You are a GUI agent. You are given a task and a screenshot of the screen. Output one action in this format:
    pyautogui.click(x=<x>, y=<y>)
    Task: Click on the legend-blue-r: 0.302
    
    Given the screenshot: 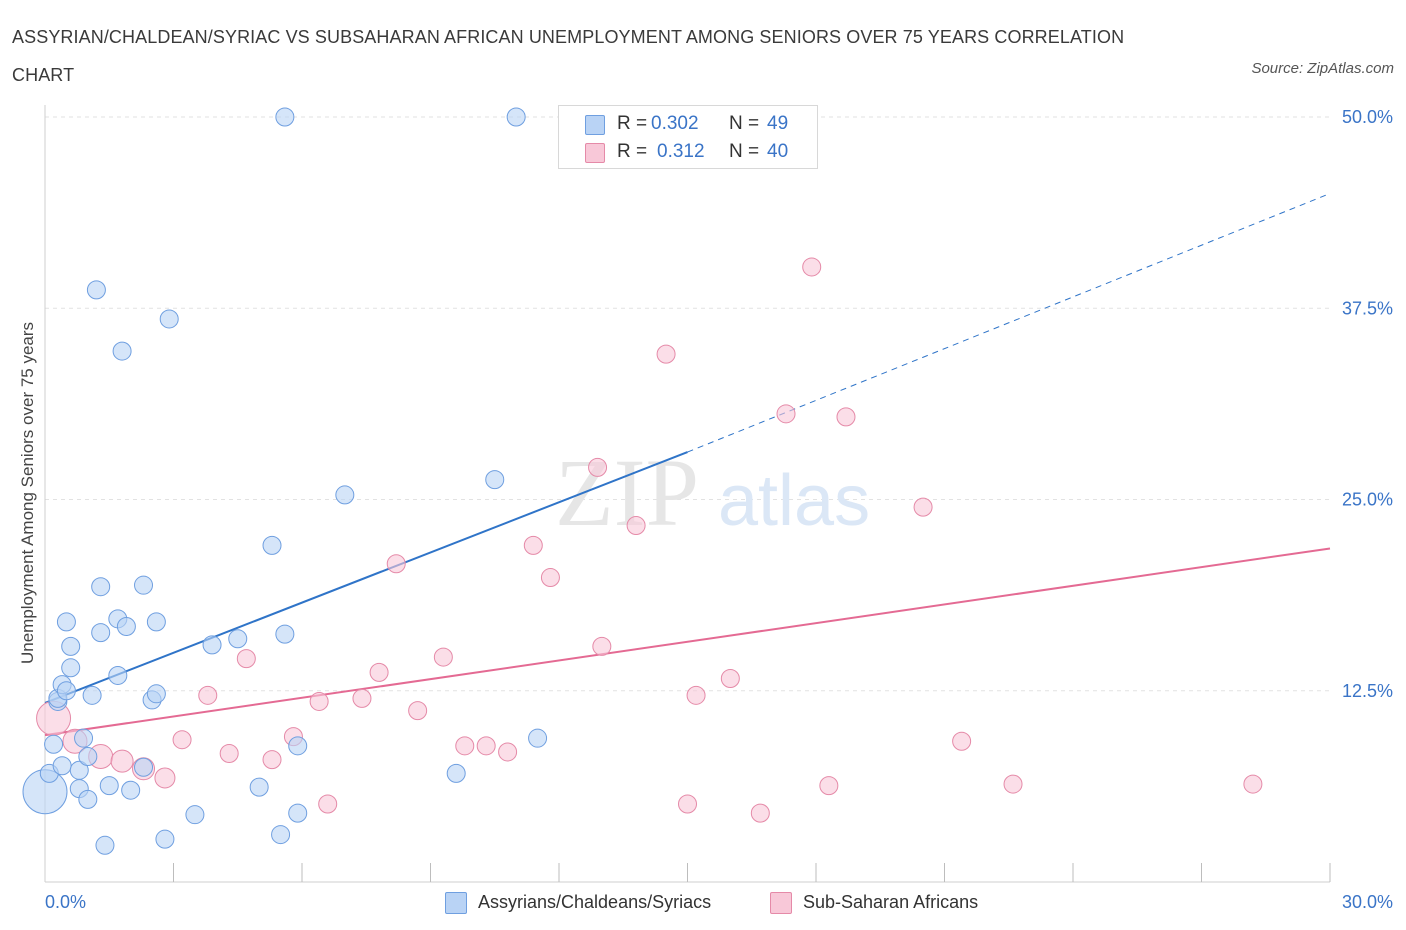 What is the action you would take?
    pyautogui.click(x=675, y=123)
    